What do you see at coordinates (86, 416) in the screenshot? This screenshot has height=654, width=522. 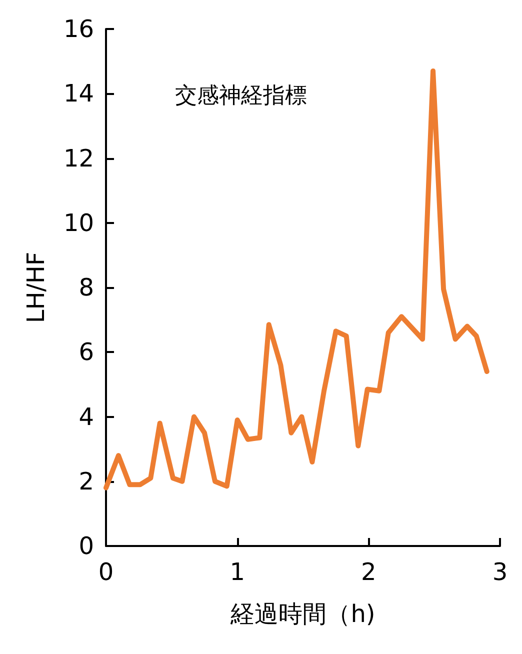 I see `y-tick-label: 4` at bounding box center [86, 416].